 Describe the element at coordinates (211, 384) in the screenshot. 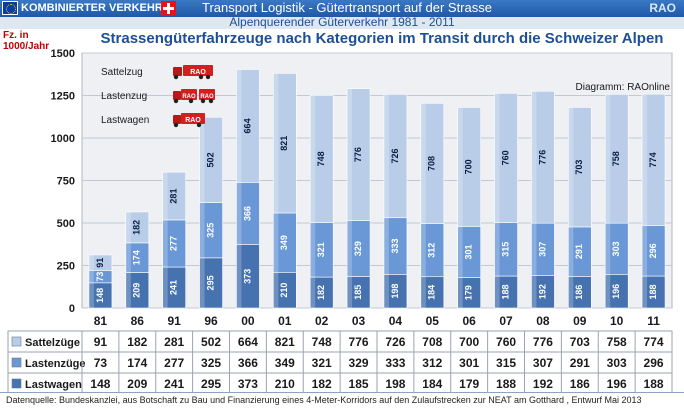

I see `table-cell: 295` at that location.